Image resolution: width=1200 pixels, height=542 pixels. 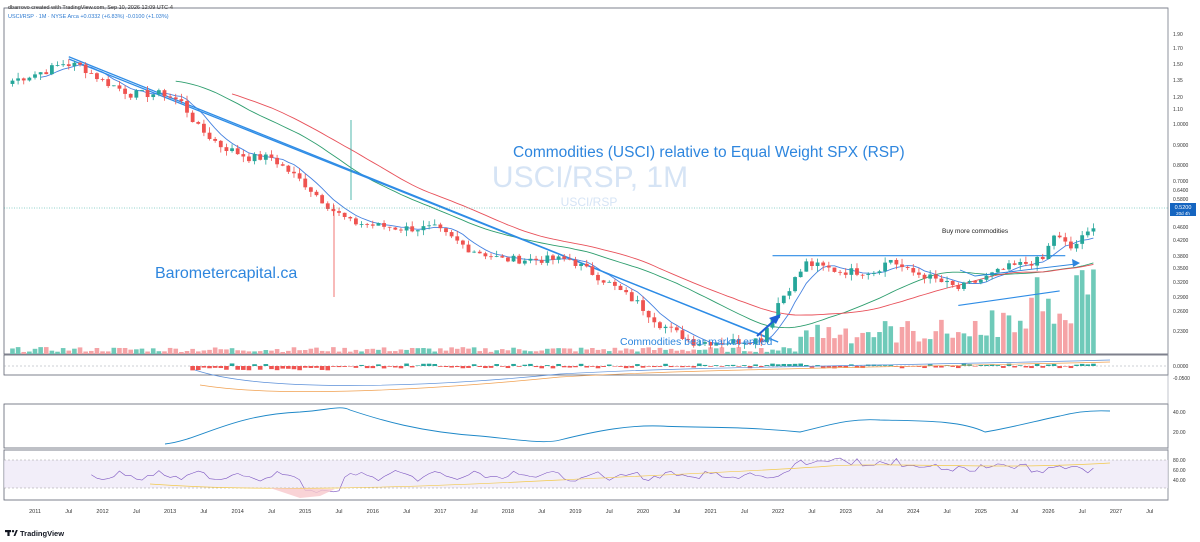 What do you see at coordinates (1178, 65) in the screenshot?
I see `price-axis-label: 1.50` at bounding box center [1178, 65].